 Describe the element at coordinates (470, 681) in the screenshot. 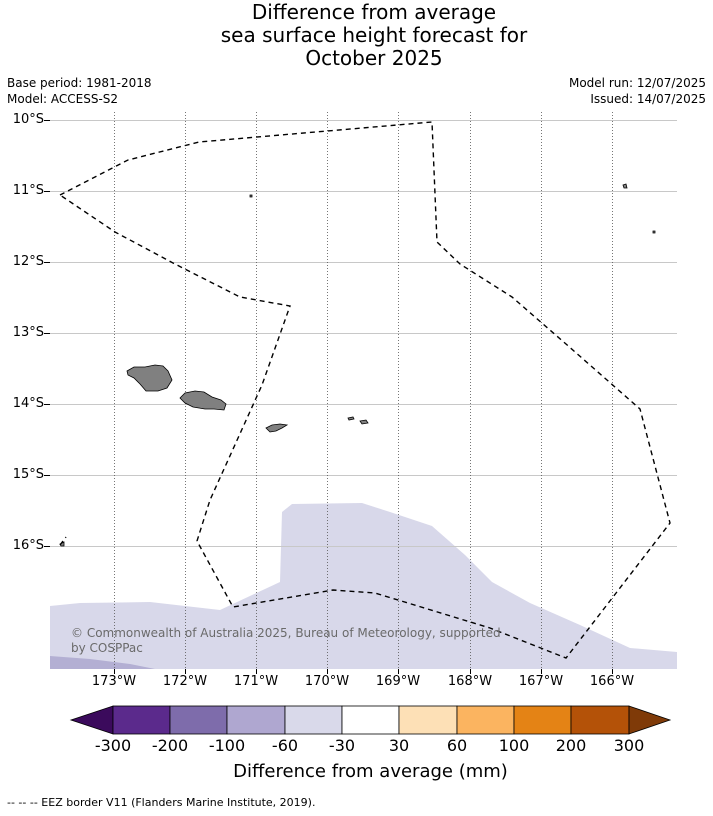

I see `lon-label: 168°W` at that location.